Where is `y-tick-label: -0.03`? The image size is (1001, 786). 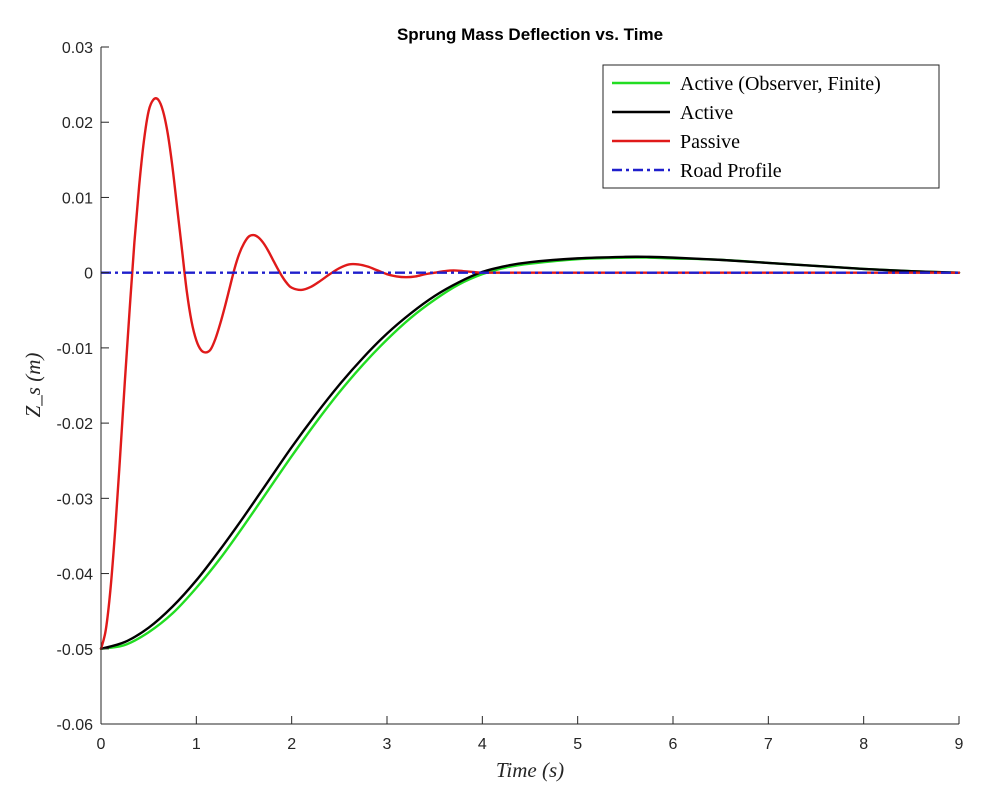 y-tick-label: -0.03 is located at coordinates (75, 499).